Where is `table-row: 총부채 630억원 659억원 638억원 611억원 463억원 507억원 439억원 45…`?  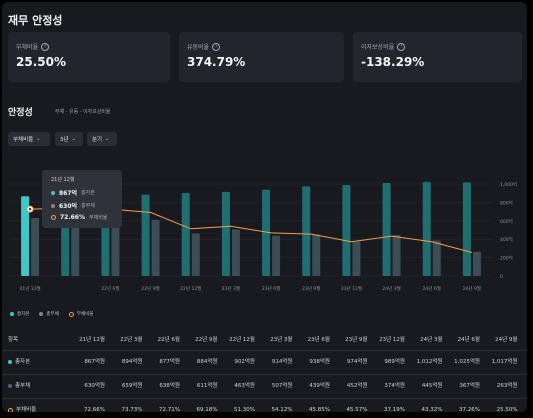 table-row: 총부채 630억원 659억원 638억원 611억원 463억원 507억원 439억원 45… is located at coordinates (264, 386).